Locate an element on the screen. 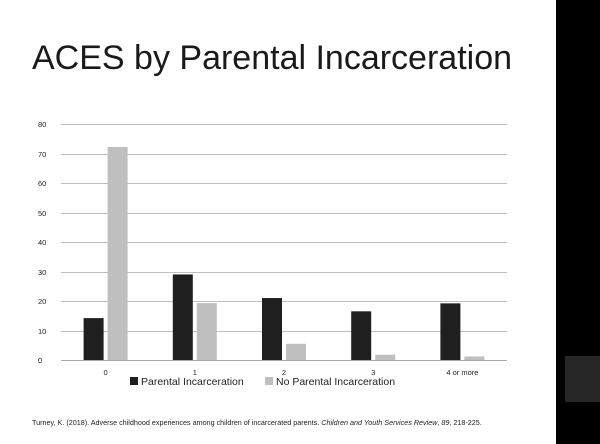  x-tick-label: 2 is located at coordinates (284, 372).